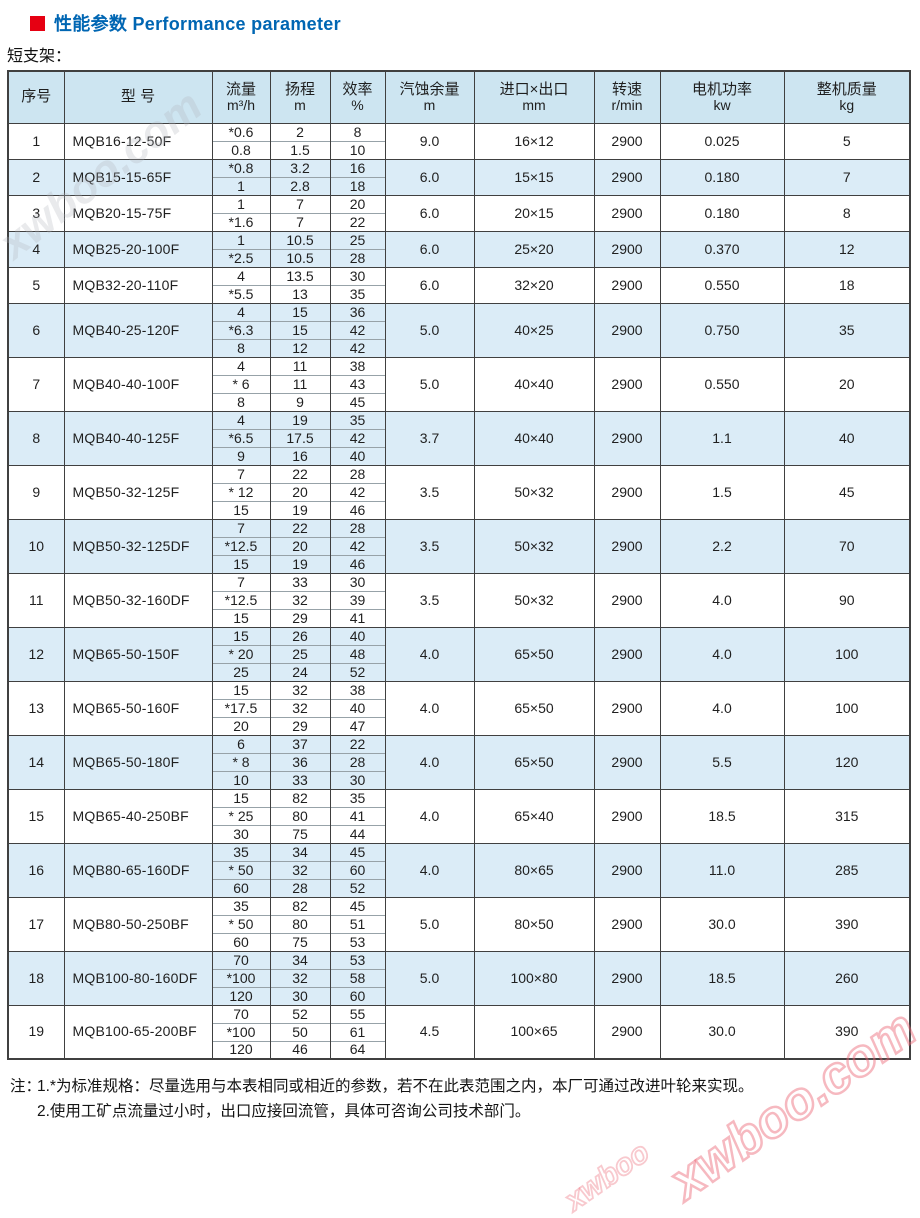 Image resolution: width=920 pixels, height=1218 pixels. Describe the element at coordinates (847, 599) in the screenshot. I see `table-cell: 90` at that location.